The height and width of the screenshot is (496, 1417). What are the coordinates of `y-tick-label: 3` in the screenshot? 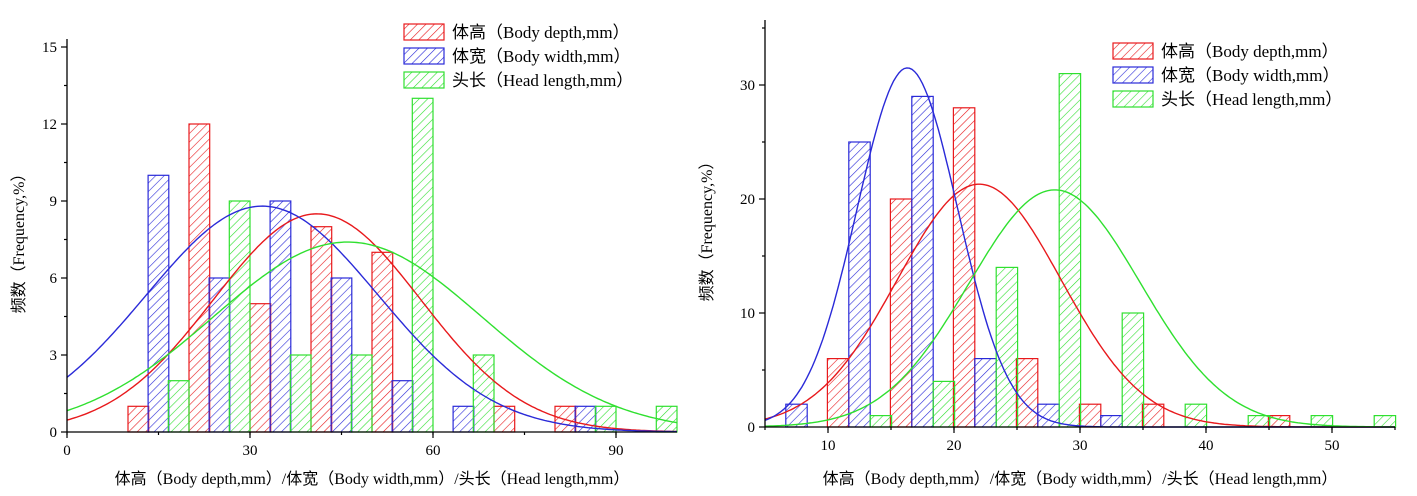 It's located at (54, 356).